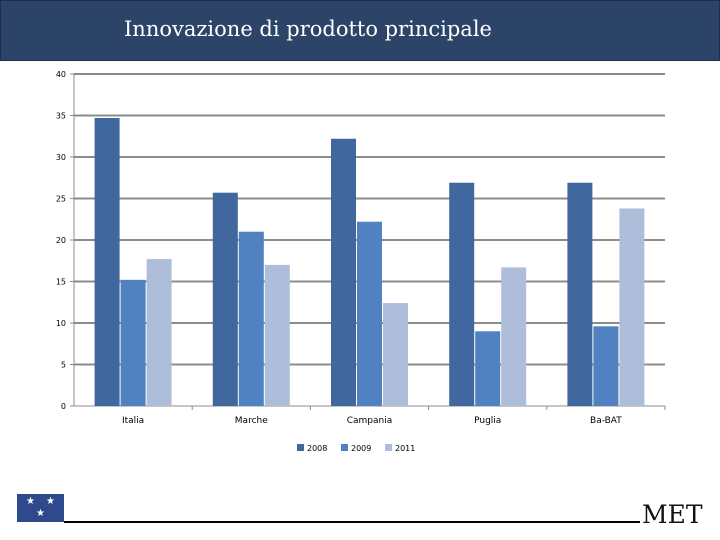  What do you see at coordinates (61, 199) in the screenshot?
I see `y-tick-label: 25` at bounding box center [61, 199].